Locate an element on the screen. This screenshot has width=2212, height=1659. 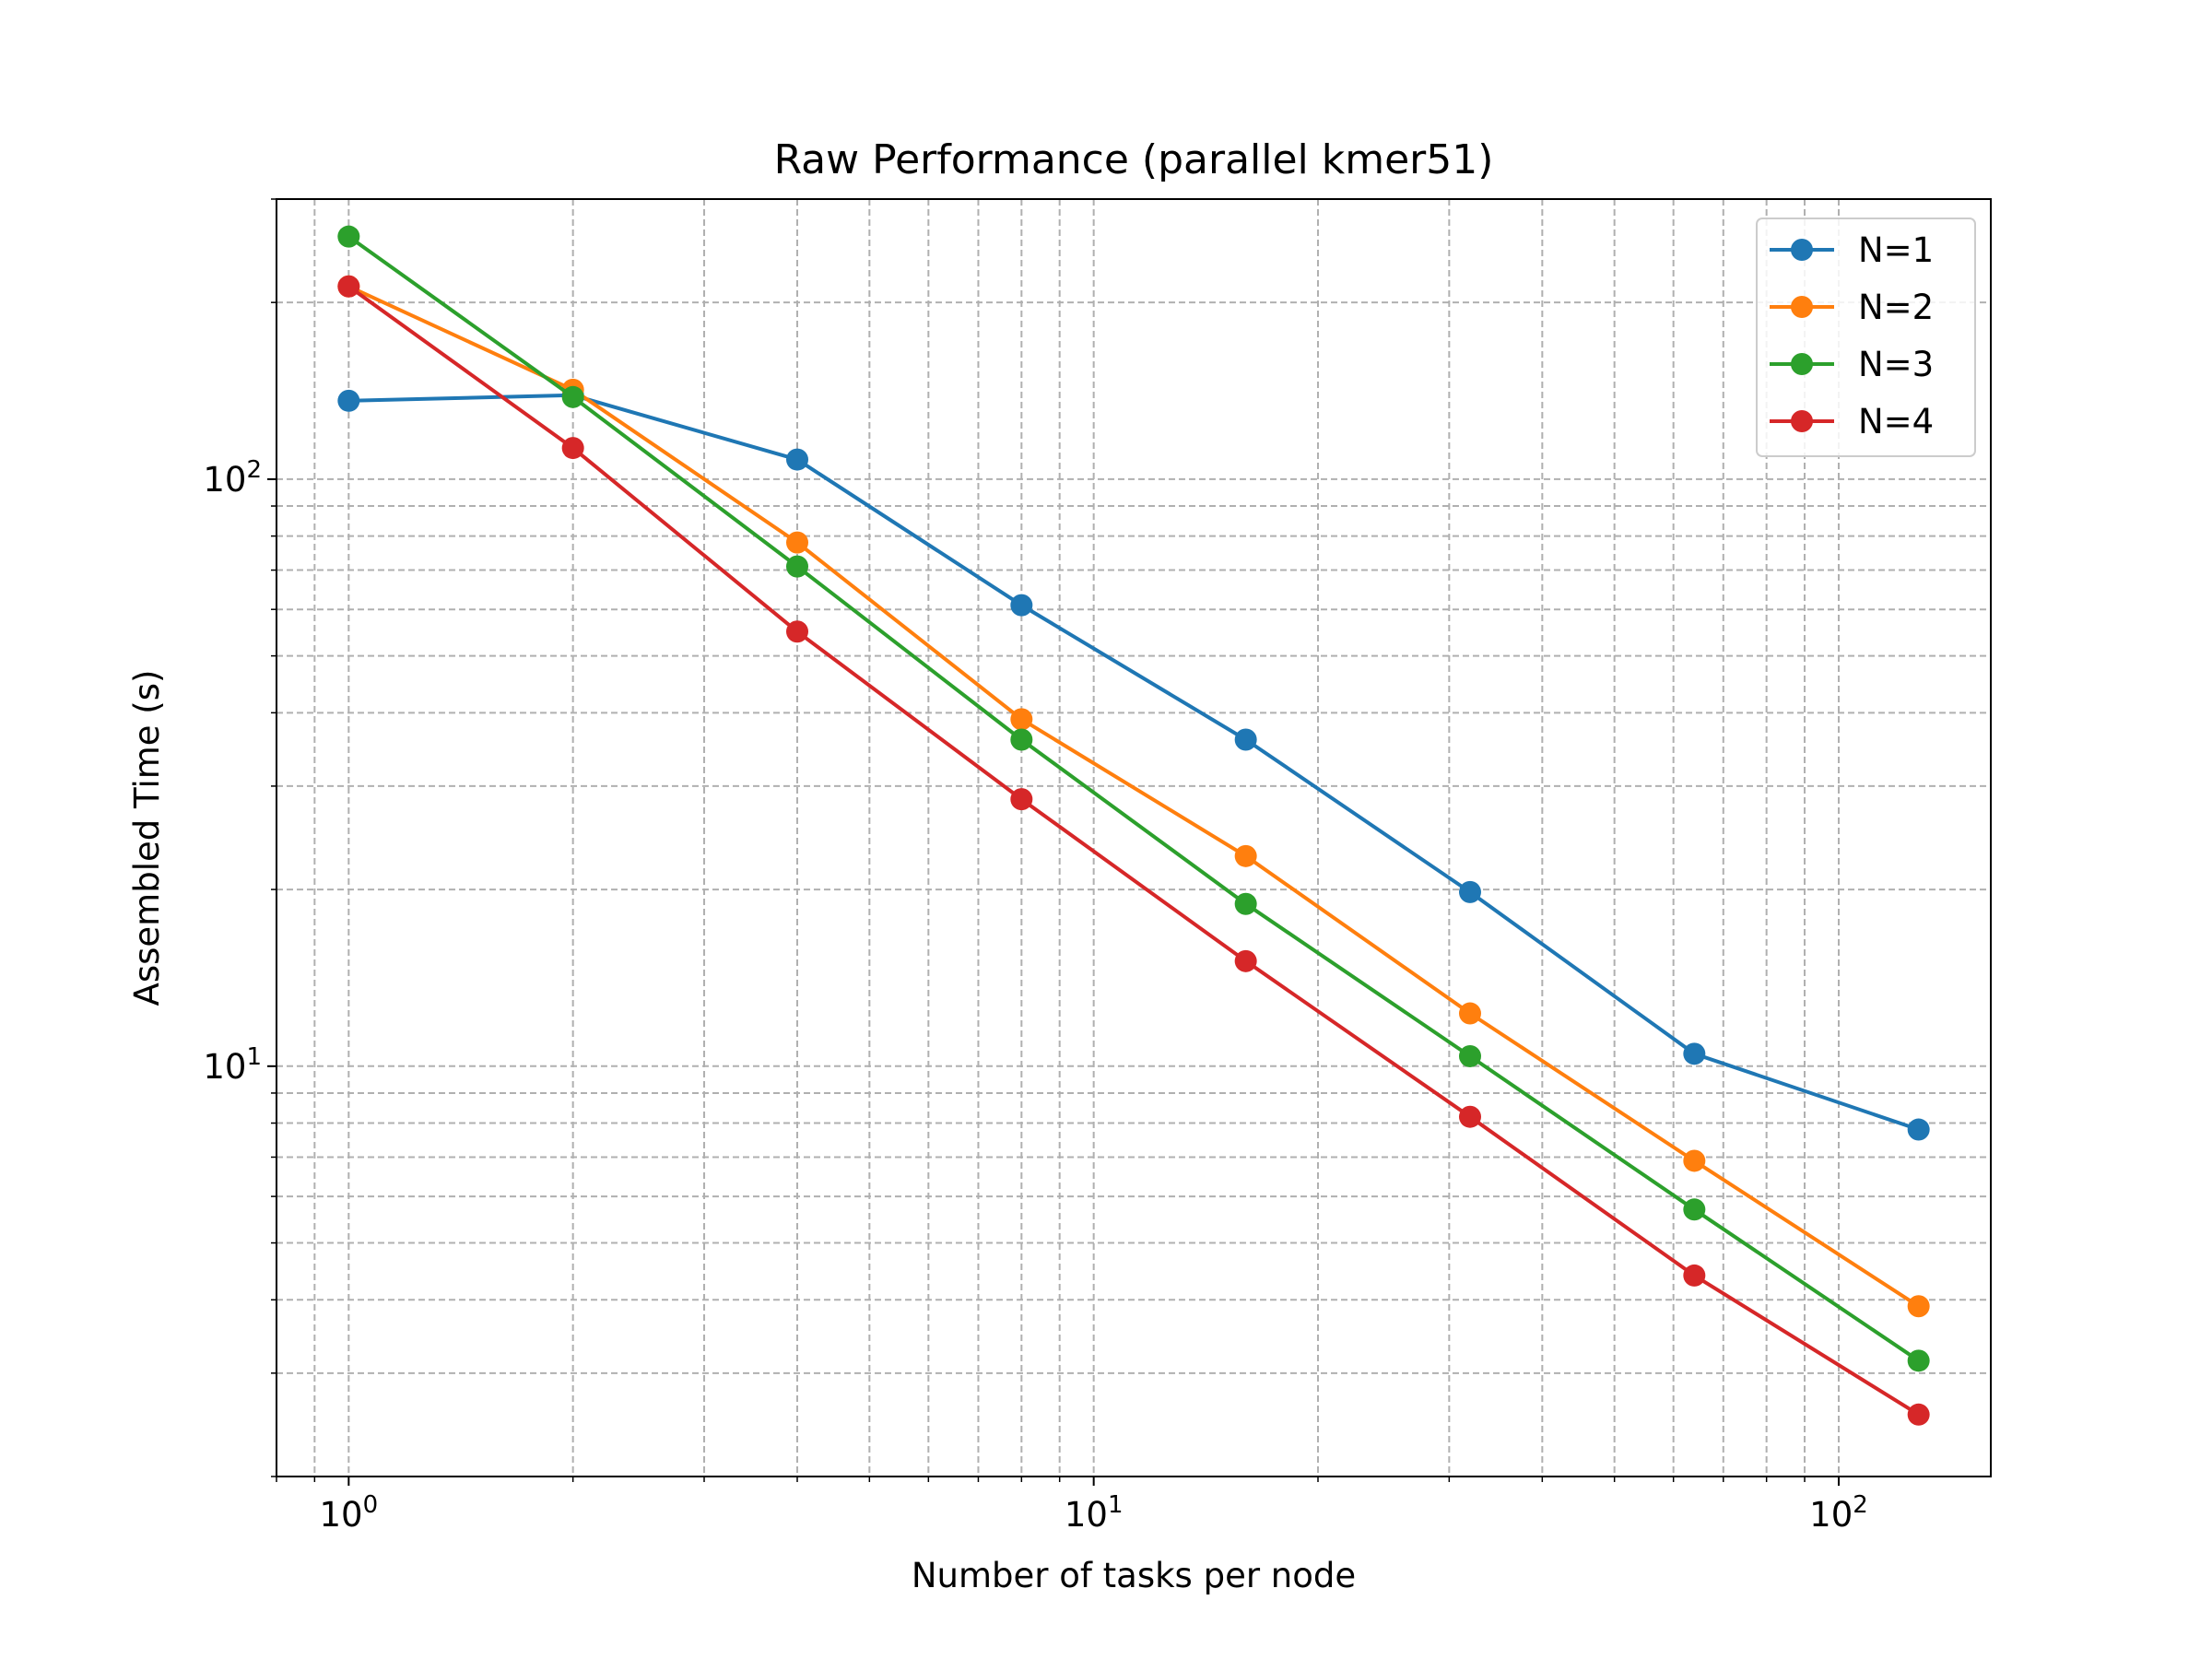
legend-label: N=1 is located at coordinates (1896, 250).